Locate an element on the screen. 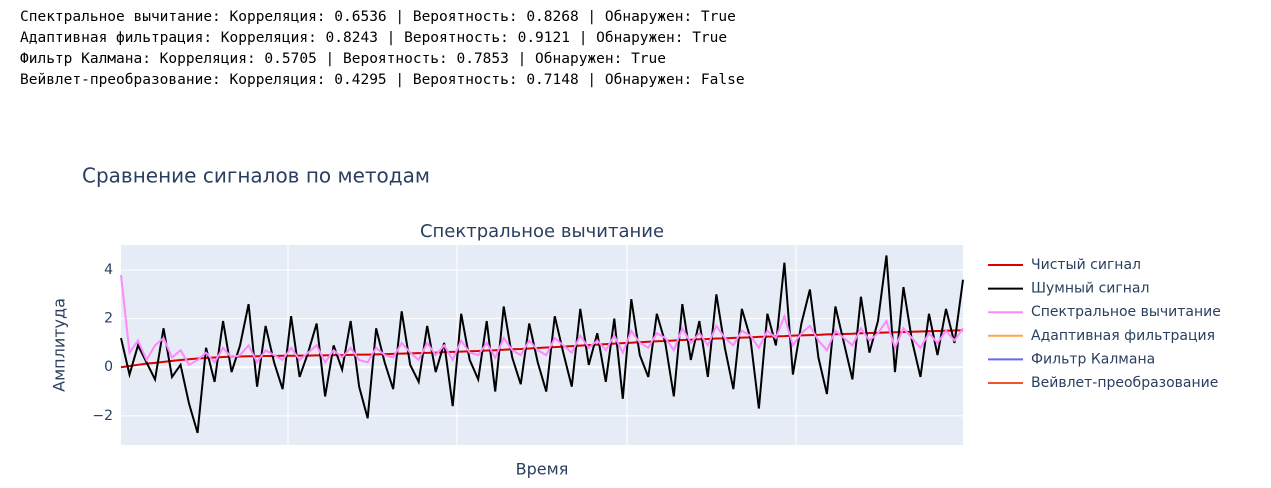 The image size is (1271, 488). legend-label: Фильтр Калмана is located at coordinates (1093, 359).